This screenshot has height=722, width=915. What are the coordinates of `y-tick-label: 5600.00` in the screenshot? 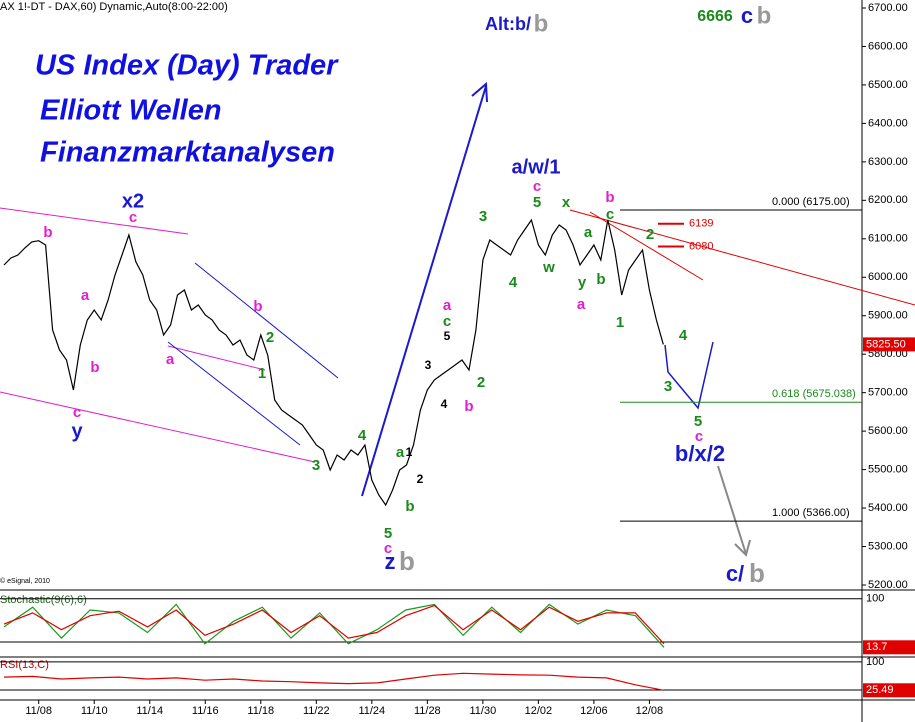 It's located at (888, 431).